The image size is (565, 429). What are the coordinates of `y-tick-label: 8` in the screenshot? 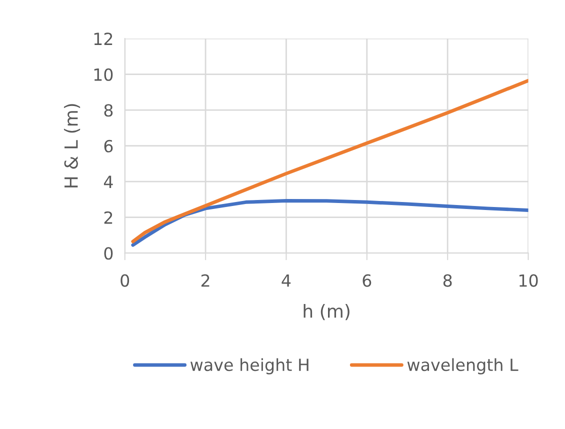 It's located at (108, 110).